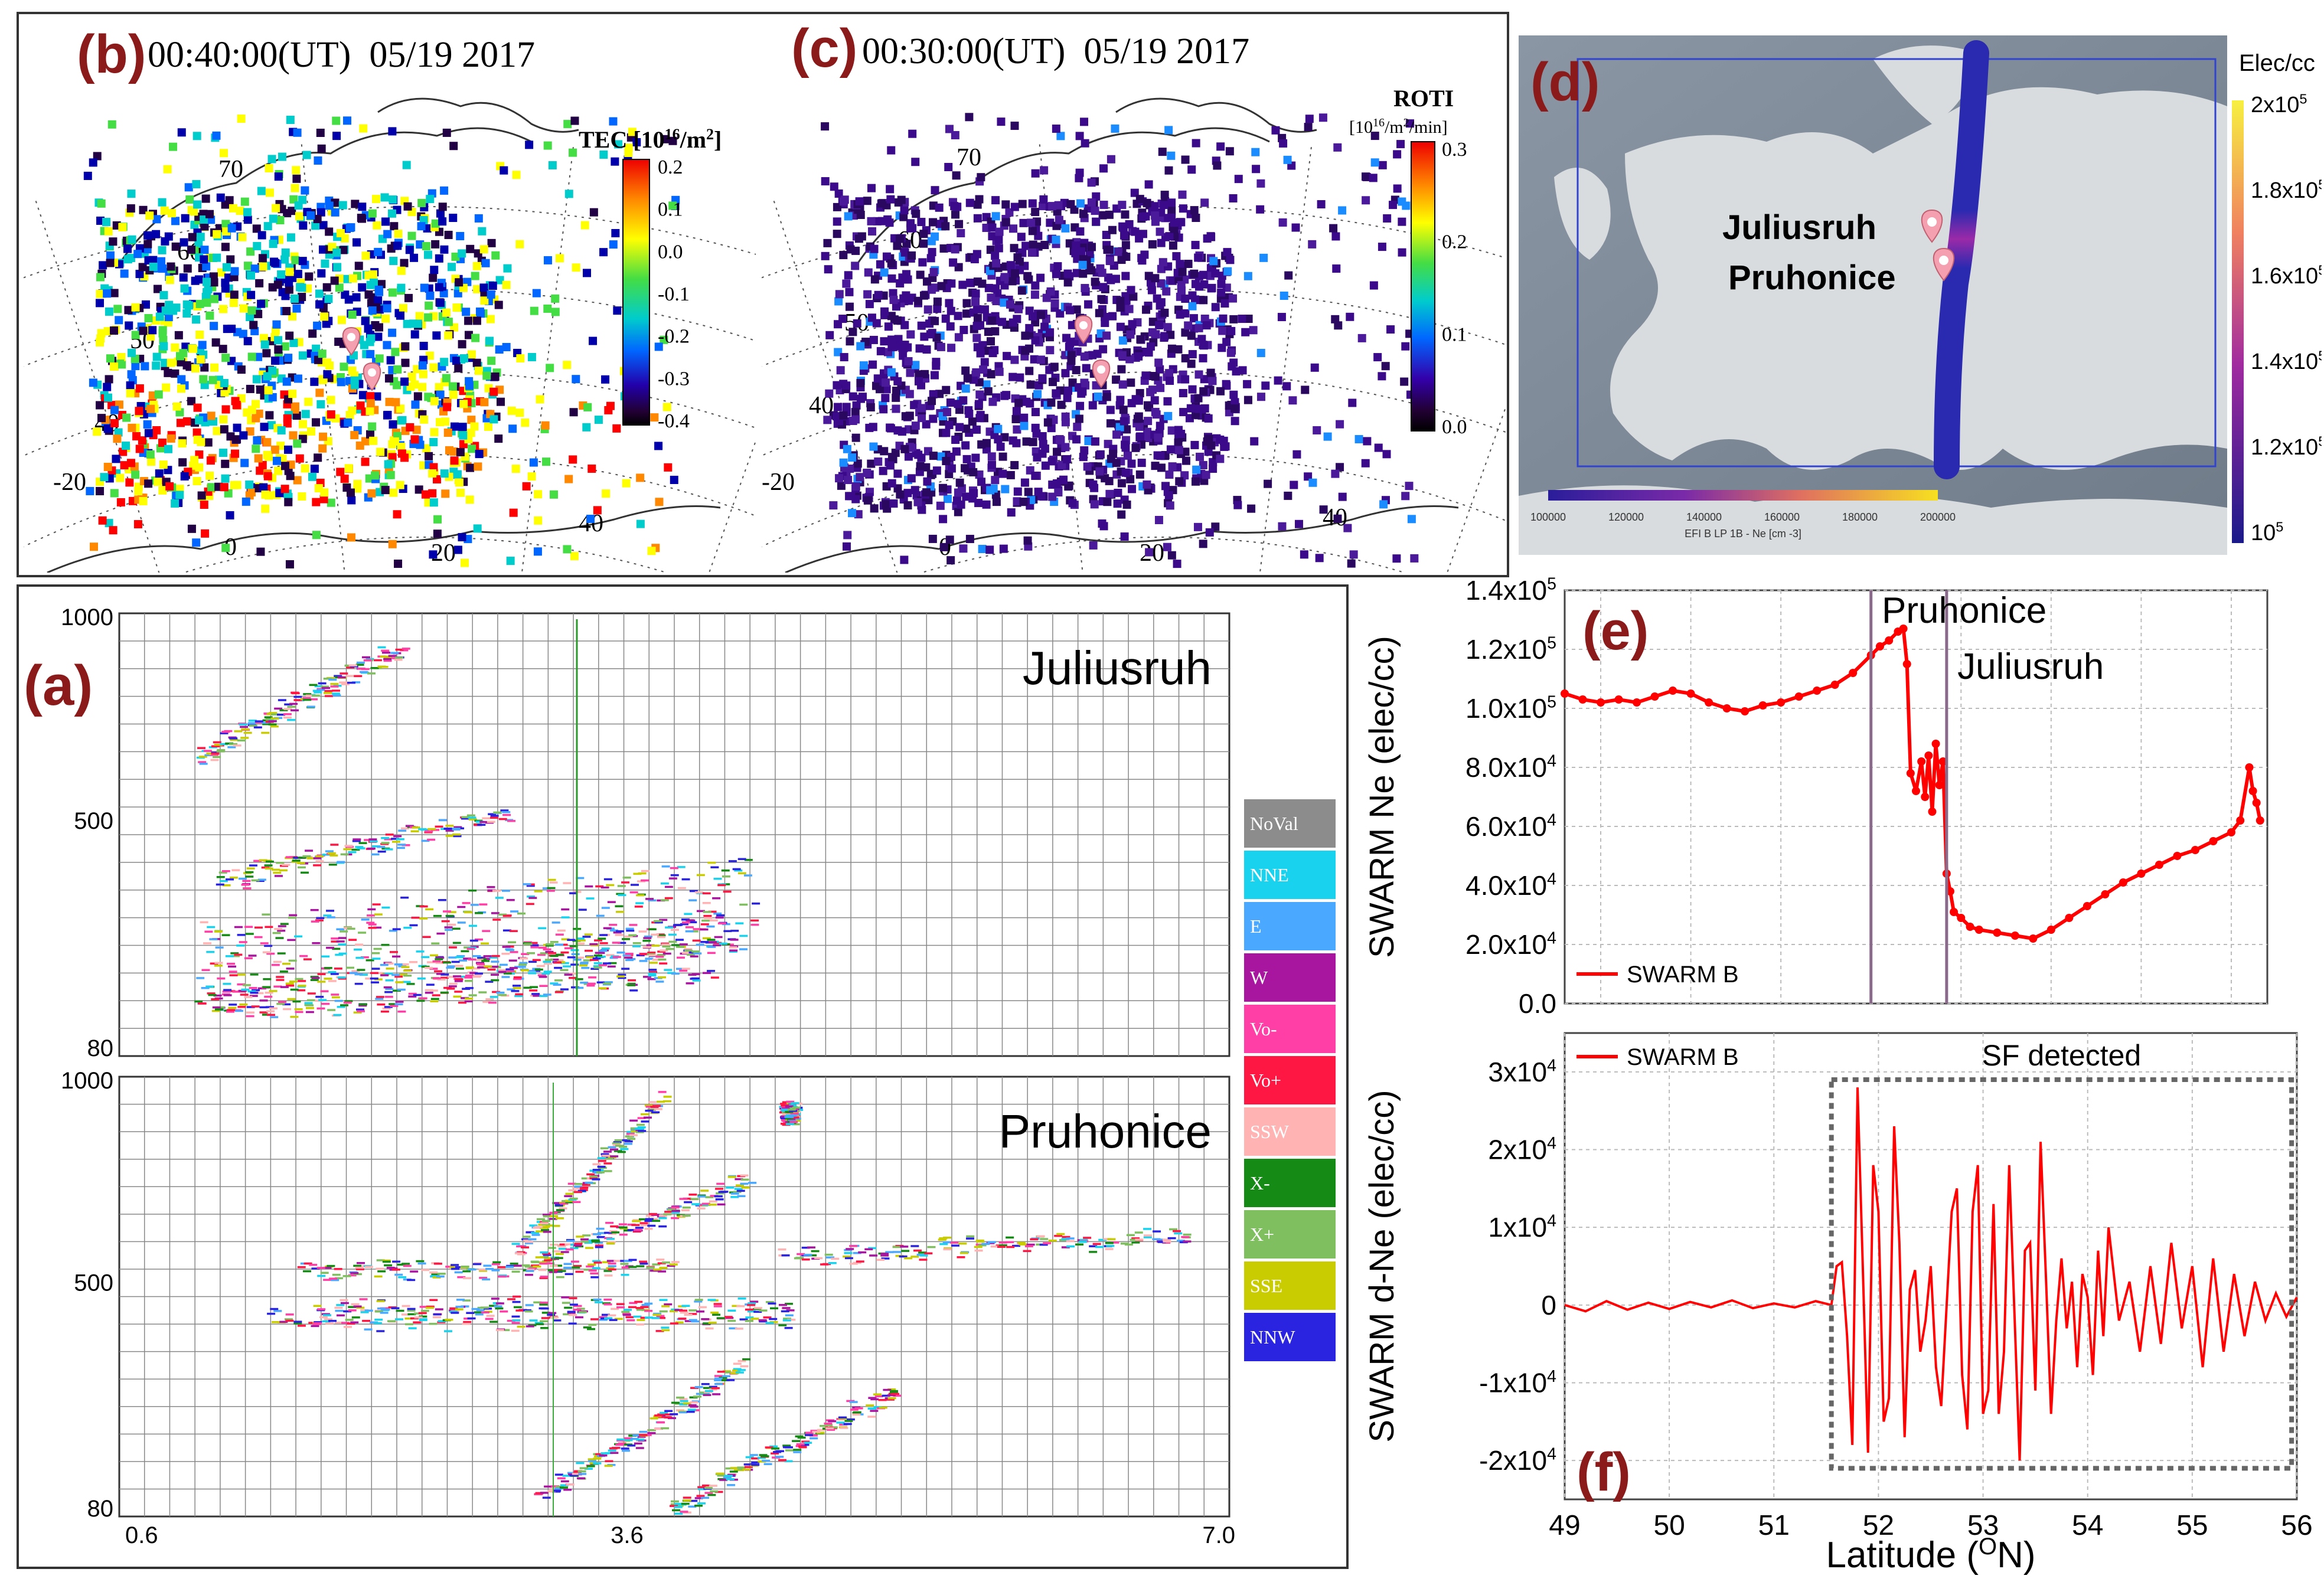  Describe the element at coordinates (2279, 104) in the screenshot. I see `colorbar-tick: 2x10⁵` at that location.